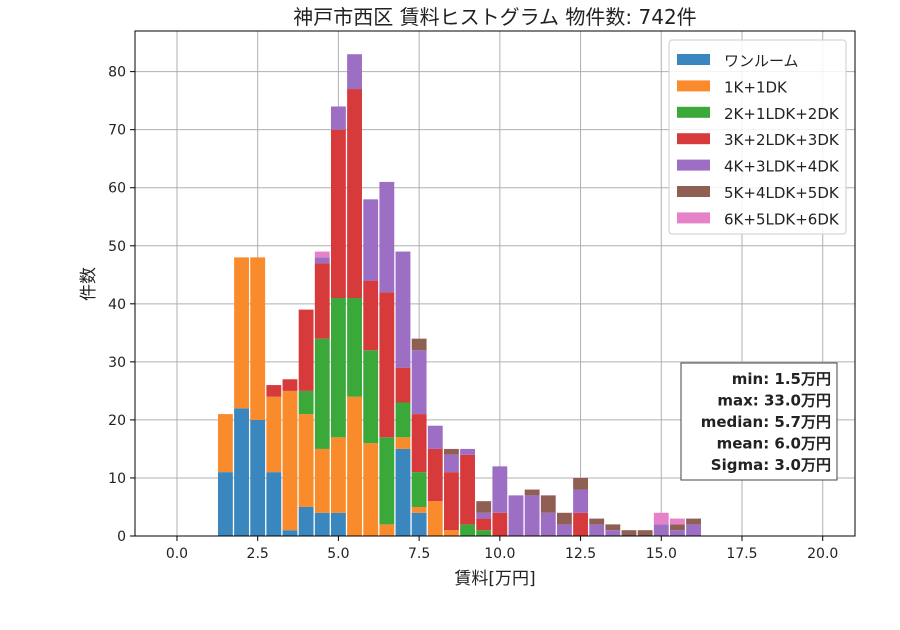  What do you see at coordinates (258, 554) in the screenshot?
I see `x-tick-label: 2.5` at bounding box center [258, 554].